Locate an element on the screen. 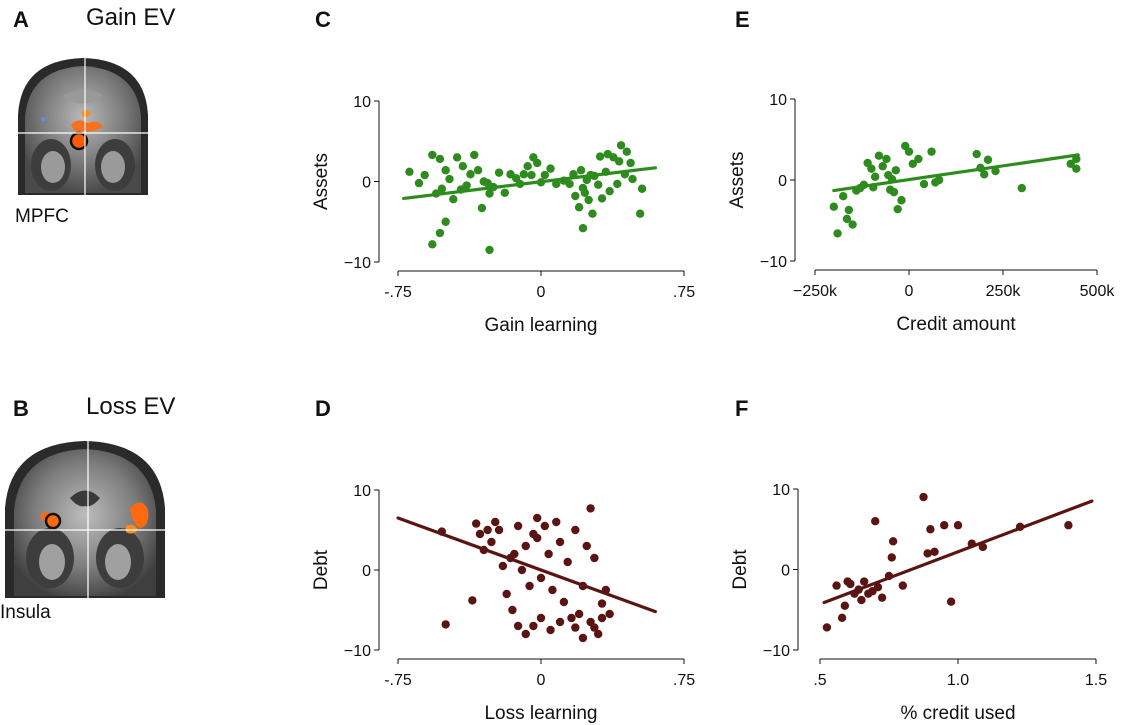 The image size is (1128, 725). x-tick-label: 1.5 is located at coordinates (1096, 680).